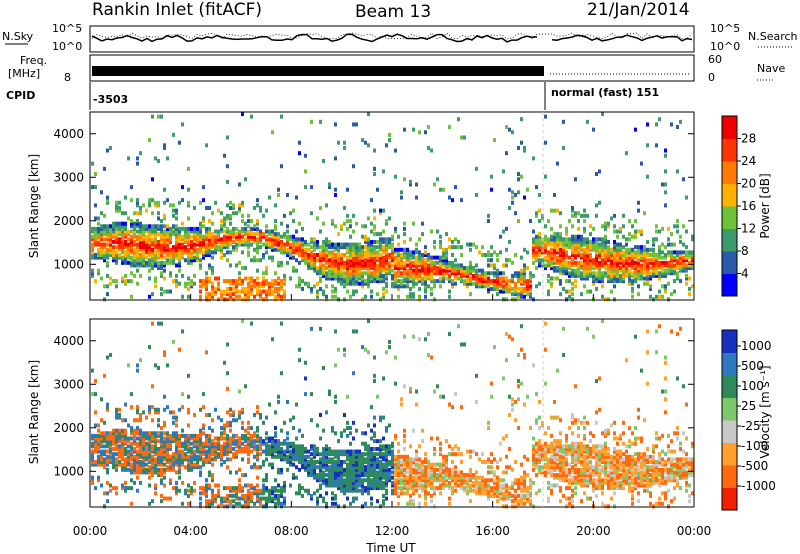 This screenshot has height=554, width=800. I want to click on colorbar-swatch, so click(729, 172).